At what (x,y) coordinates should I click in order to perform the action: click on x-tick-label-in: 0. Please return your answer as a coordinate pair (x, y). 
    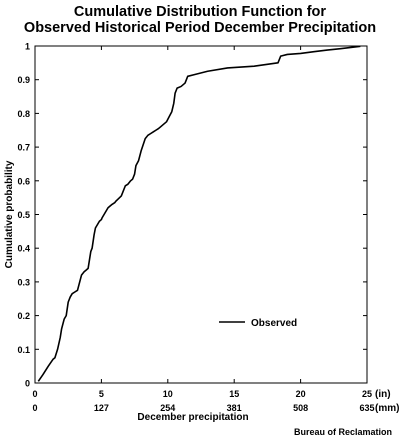
    Looking at the image, I should click on (34, 394).